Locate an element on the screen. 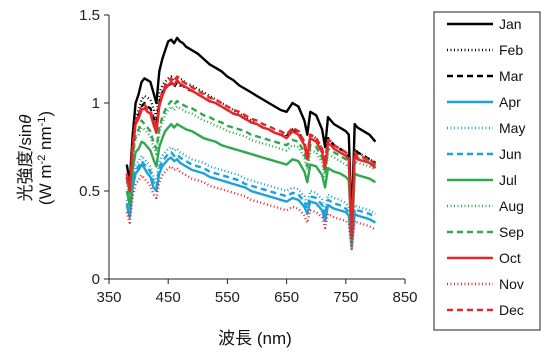 The height and width of the screenshot is (353, 551). x-tick-label: 550 is located at coordinates (227, 297).